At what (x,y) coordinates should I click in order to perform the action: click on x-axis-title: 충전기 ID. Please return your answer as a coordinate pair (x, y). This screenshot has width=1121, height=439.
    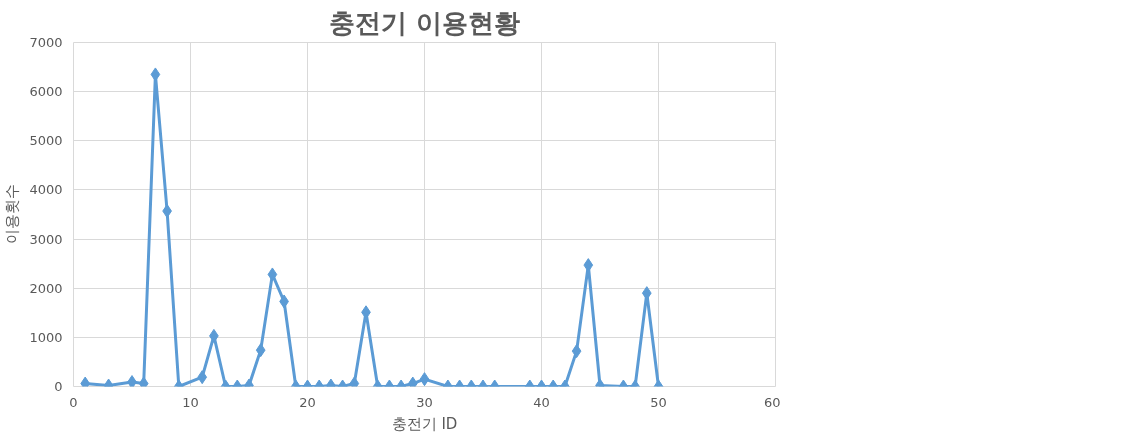
    Looking at the image, I should click on (424, 423).